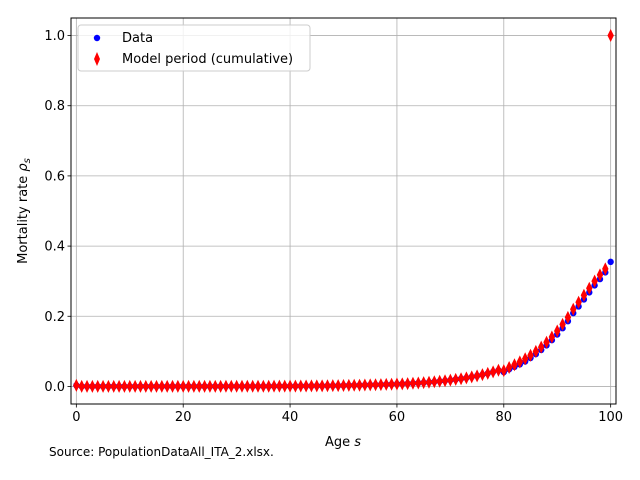  Describe the element at coordinates (54, 247) in the screenshot. I see `y-tick-label: 0.4` at that location.